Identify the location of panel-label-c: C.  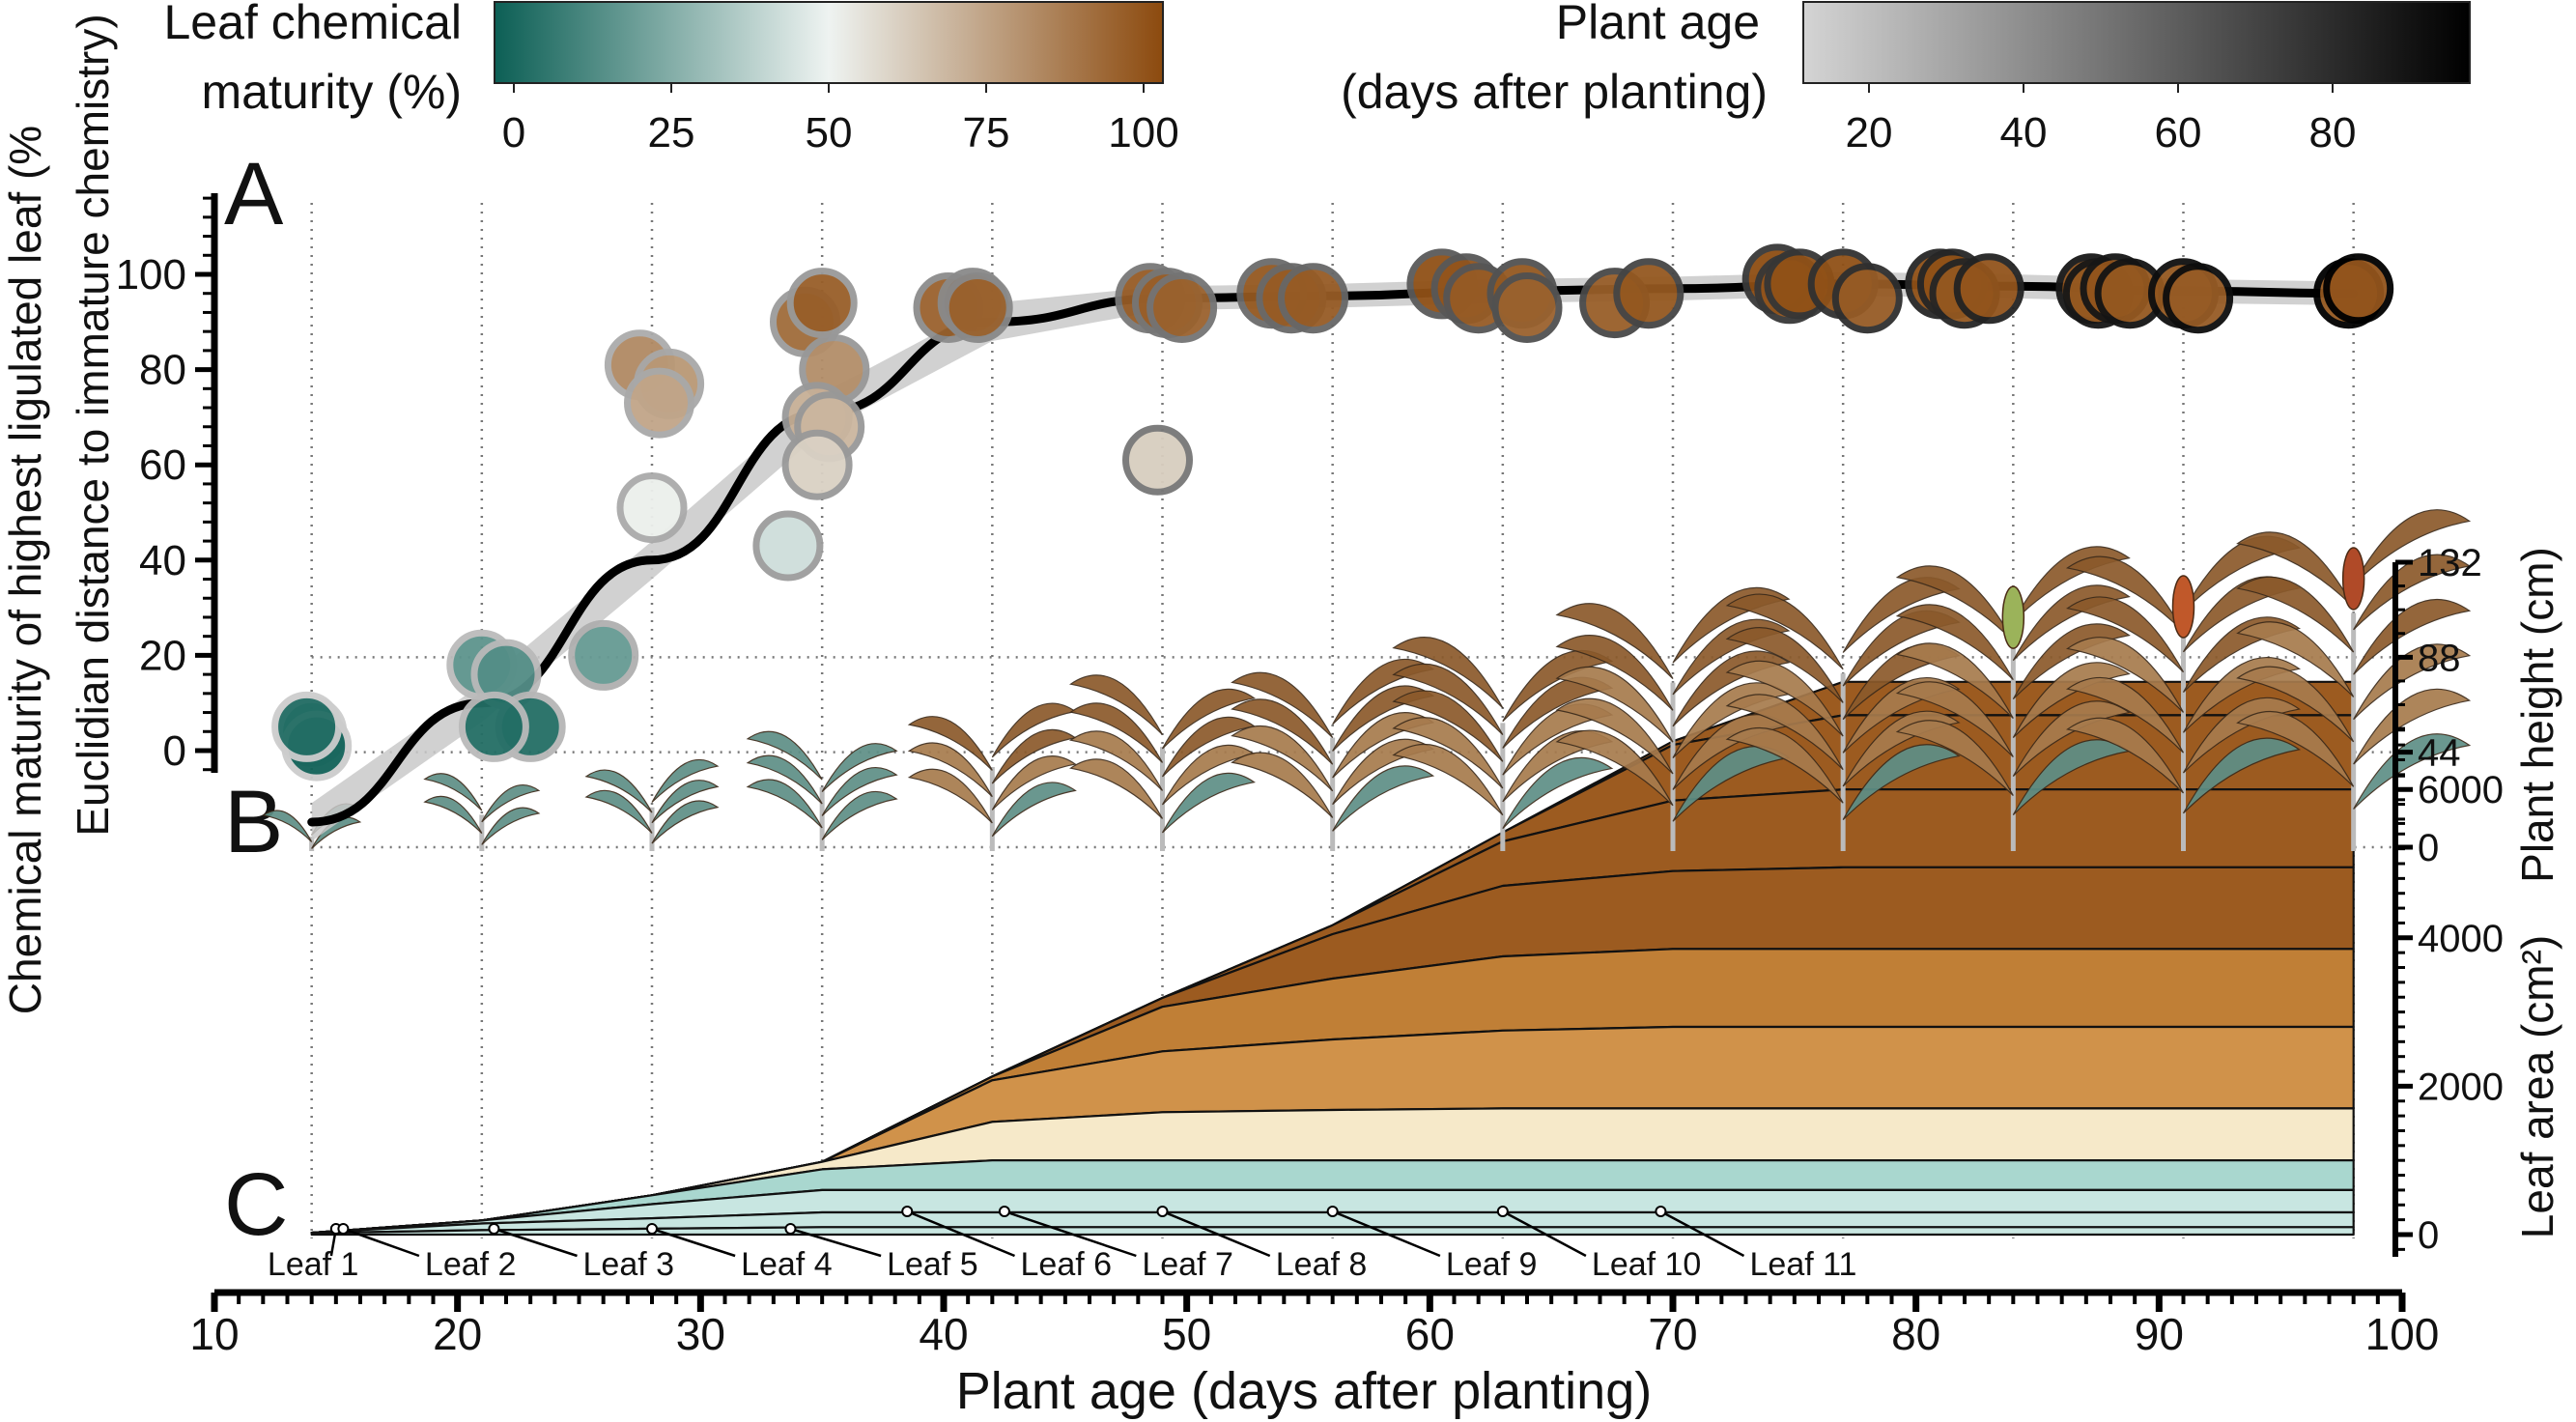
(256, 1205).